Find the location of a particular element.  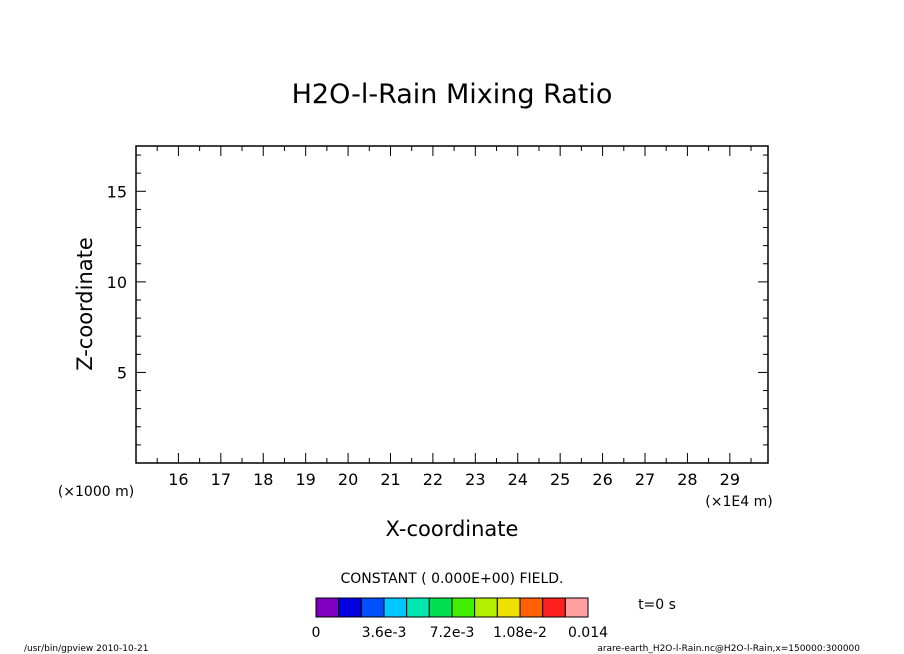

colorbar-labels: 0 3.6e-3 7.2e-3 1.08e-2 0.014 is located at coordinates (460, 633).